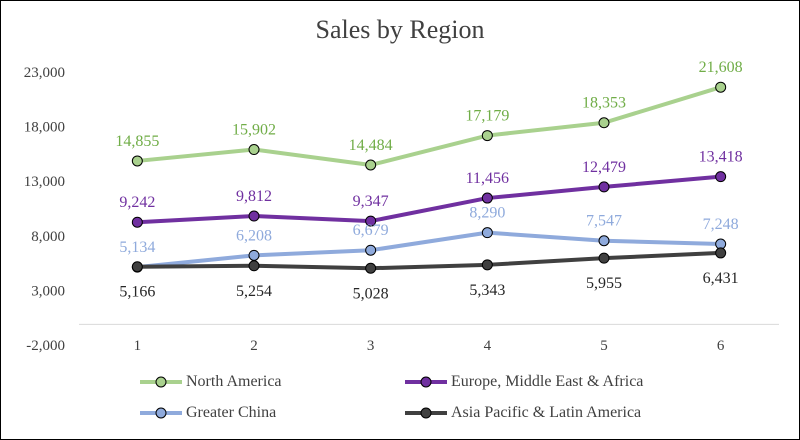  I want to click on y-tick-label: 8,000, so click(48, 237).